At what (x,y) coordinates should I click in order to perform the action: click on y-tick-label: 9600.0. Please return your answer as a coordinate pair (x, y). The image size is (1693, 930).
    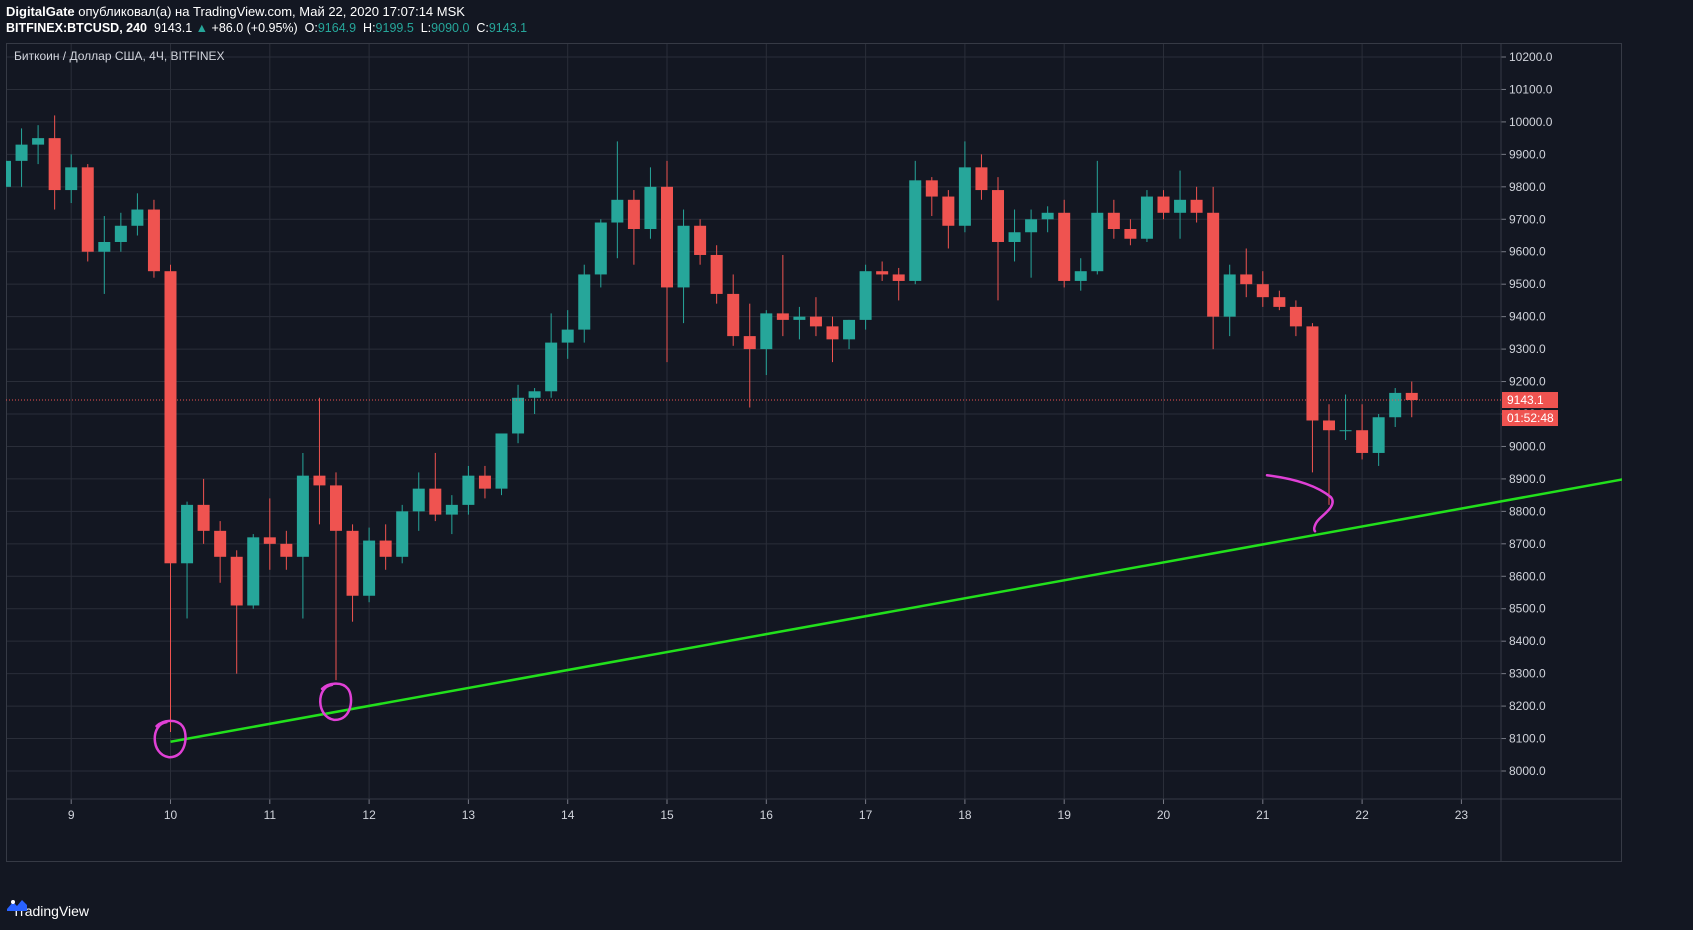
    Looking at the image, I should click on (1527, 252).